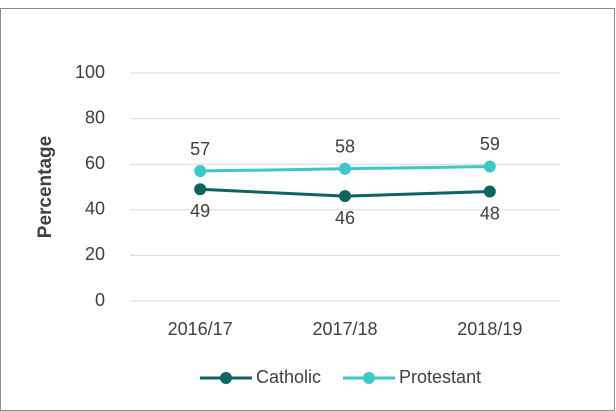  Describe the element at coordinates (344, 329) in the screenshot. I see `x-tick-label: 2017/18` at that location.